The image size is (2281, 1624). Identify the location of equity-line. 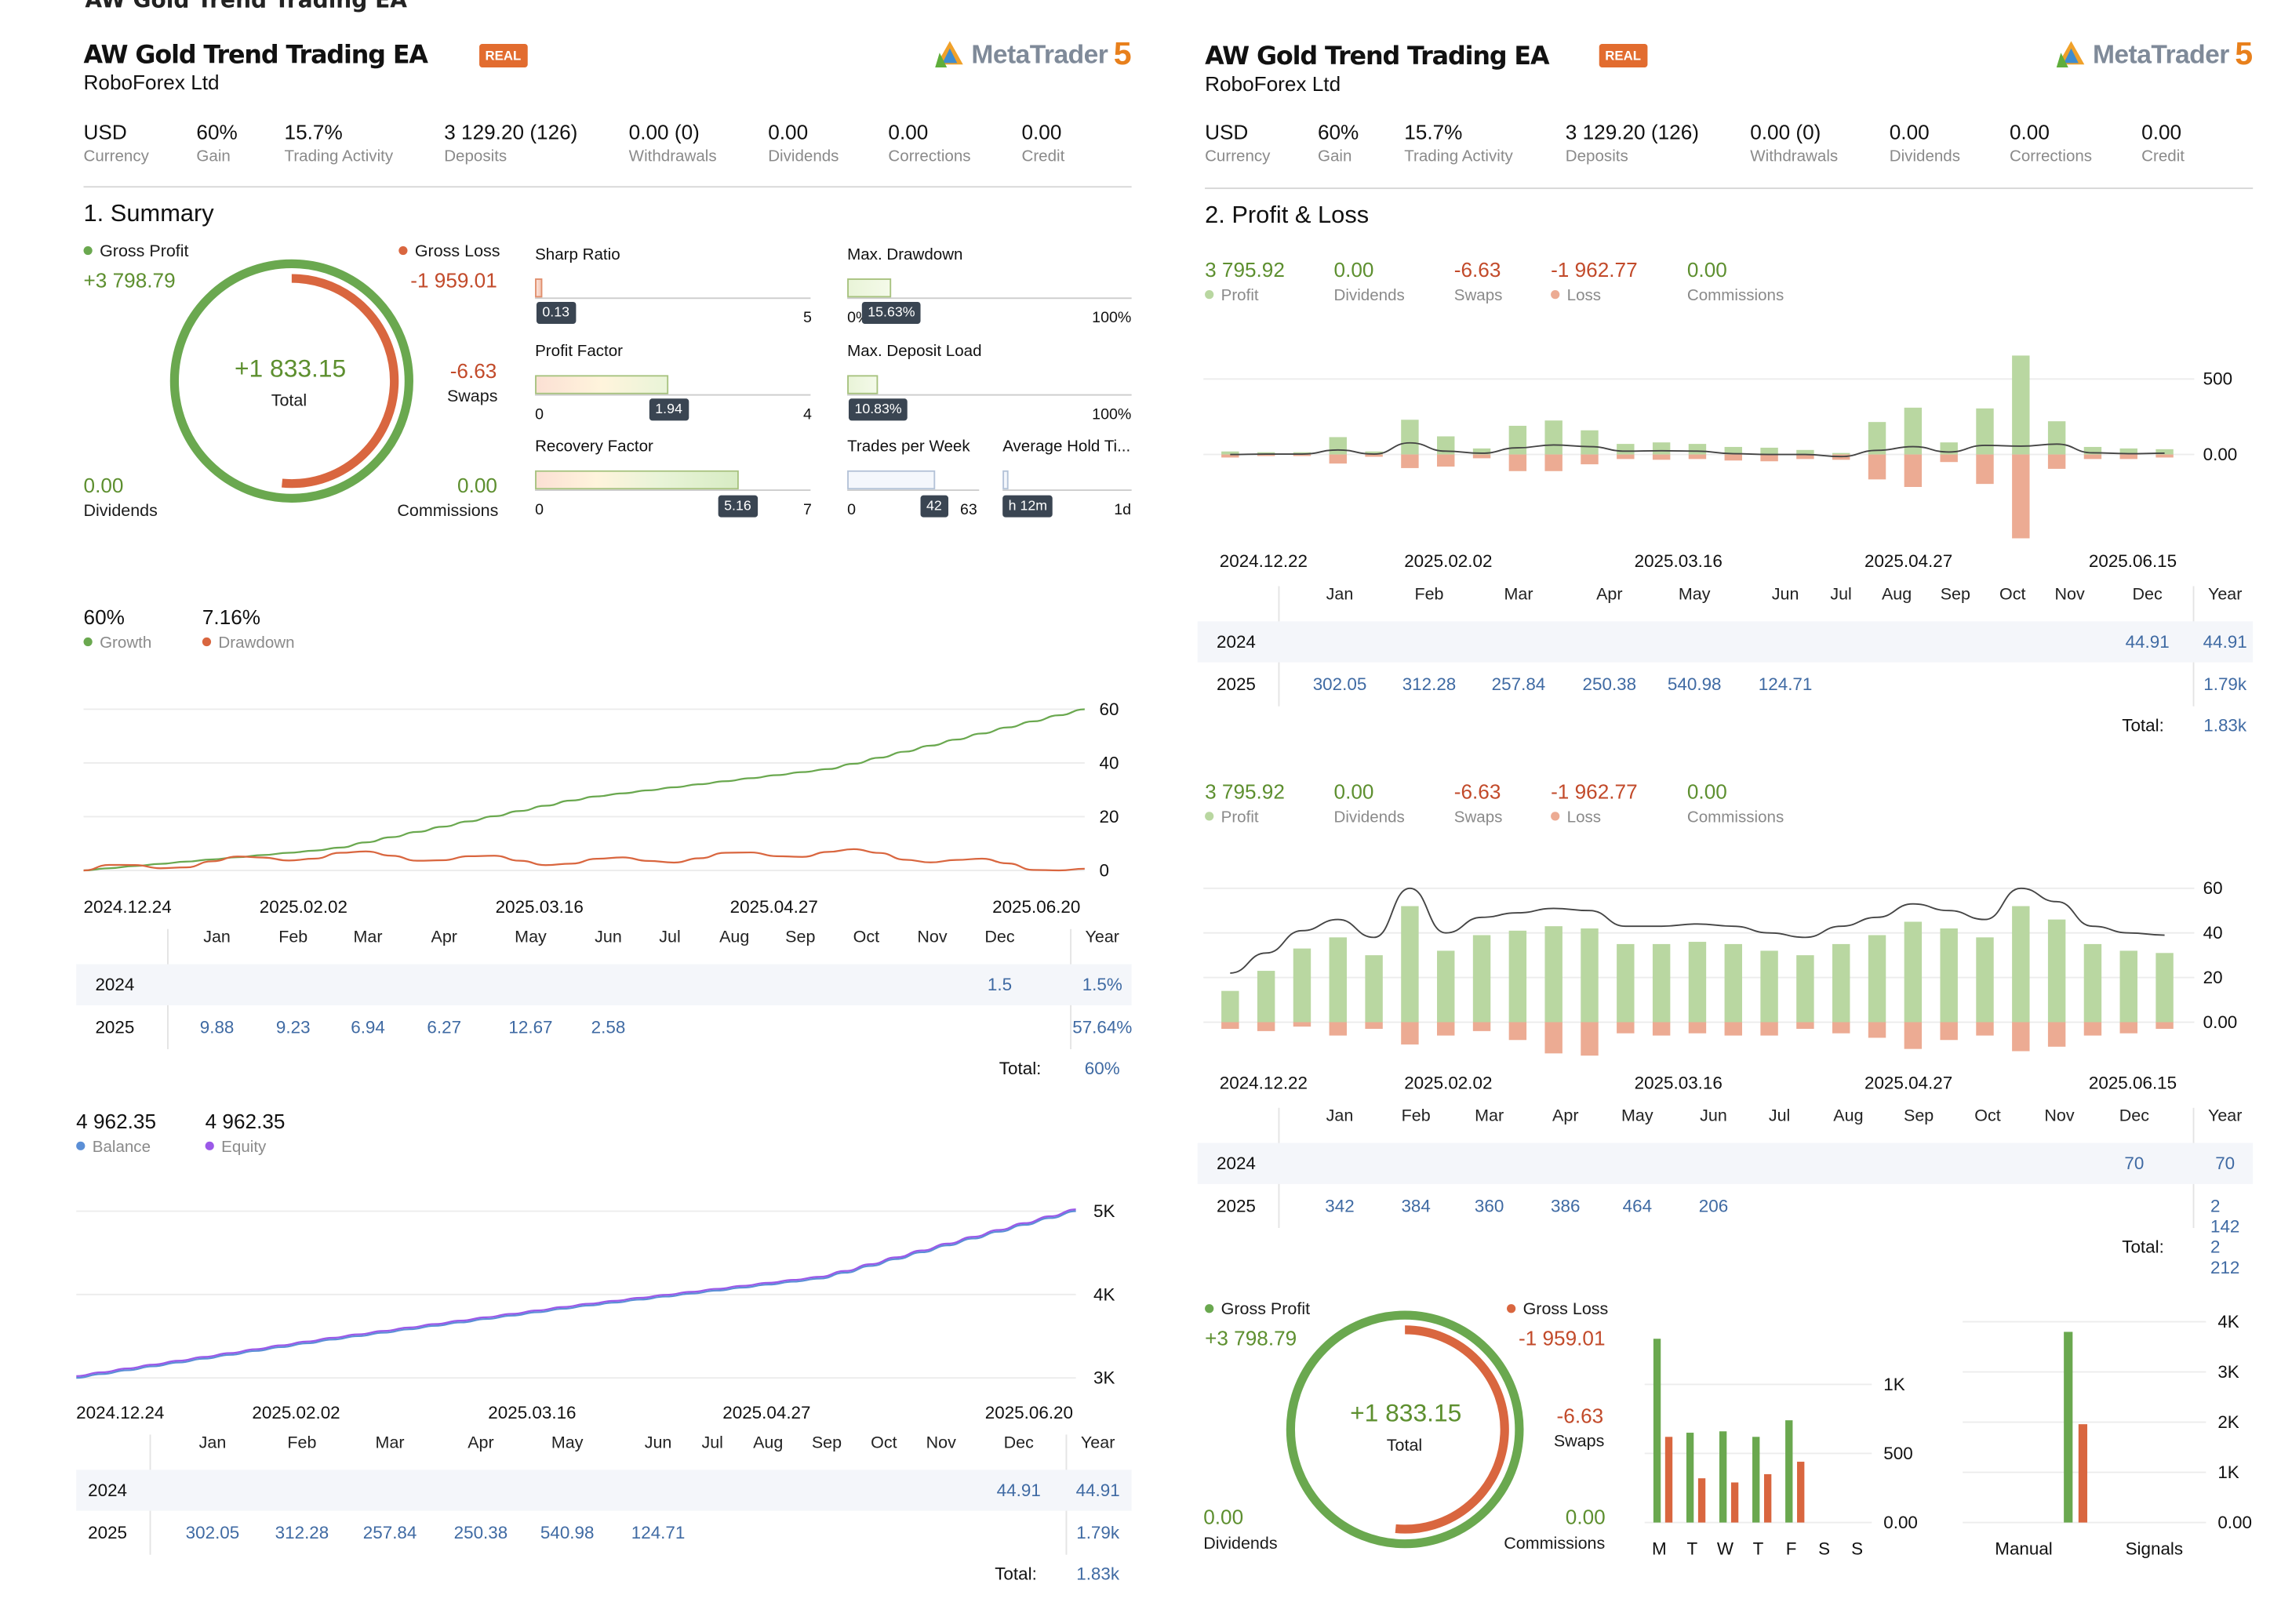
(576, 1293).